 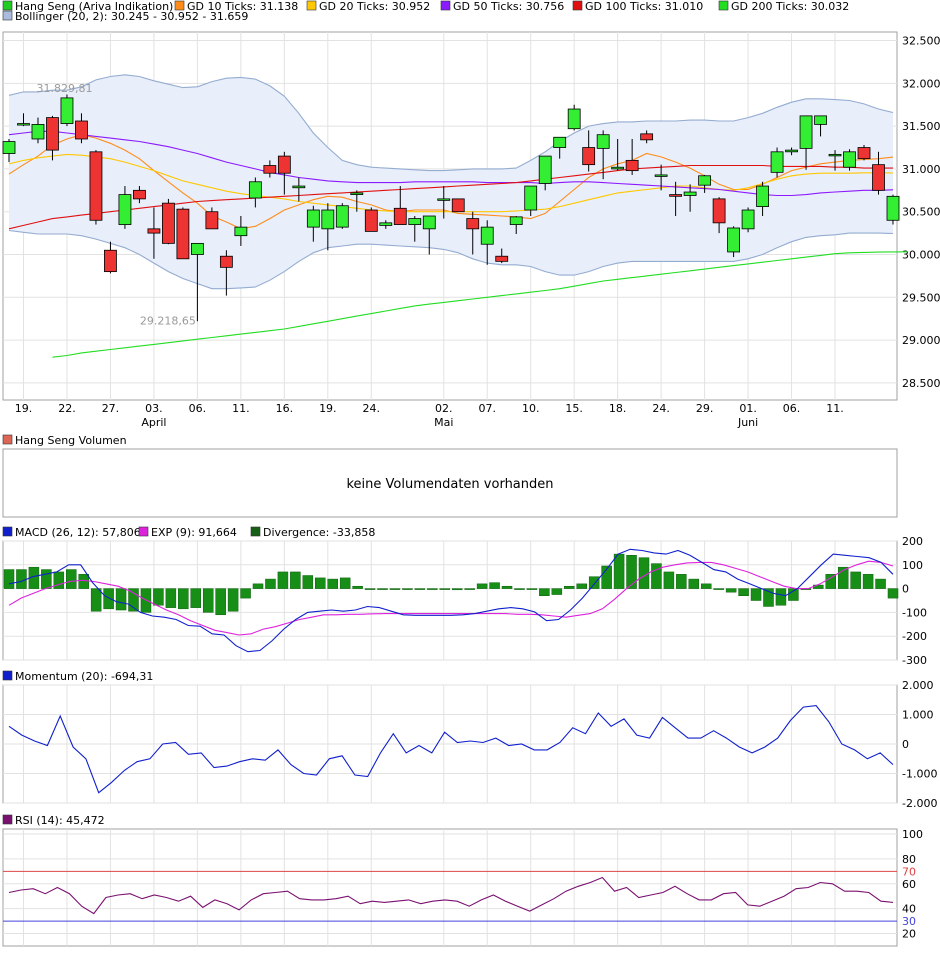 What do you see at coordinates (64, 88) in the screenshot?
I see `price-annotation: 31.829,81` at bounding box center [64, 88].